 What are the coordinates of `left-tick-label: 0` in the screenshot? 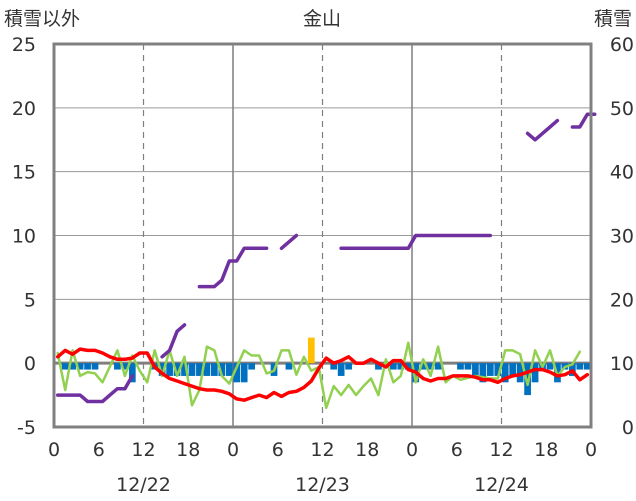 It's located at (30, 364).